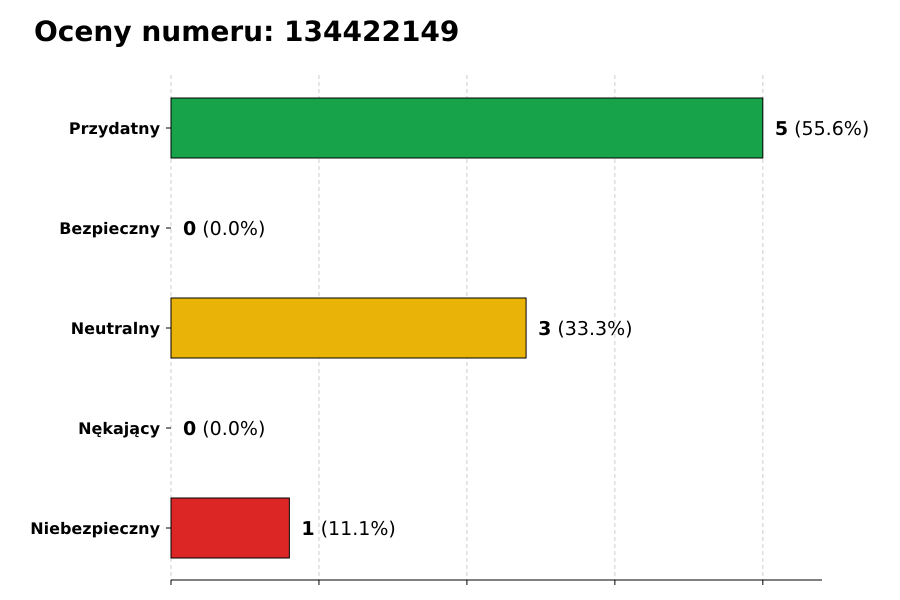  What do you see at coordinates (585, 329) in the screenshot?
I see `data-label: 3 (33.3%)` at bounding box center [585, 329].